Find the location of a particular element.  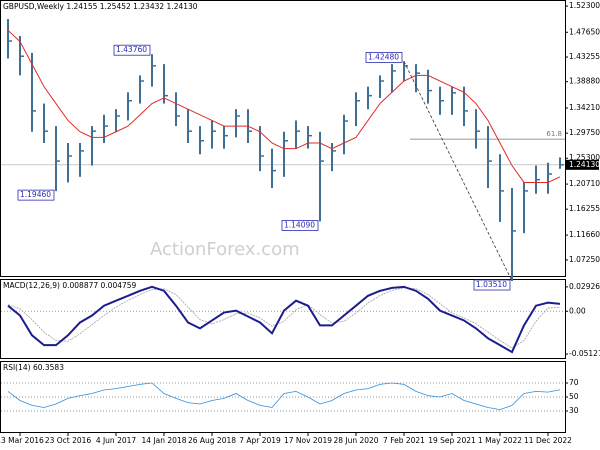

x-tick-label: 7 Feb 2021 is located at coordinates (404, 440).